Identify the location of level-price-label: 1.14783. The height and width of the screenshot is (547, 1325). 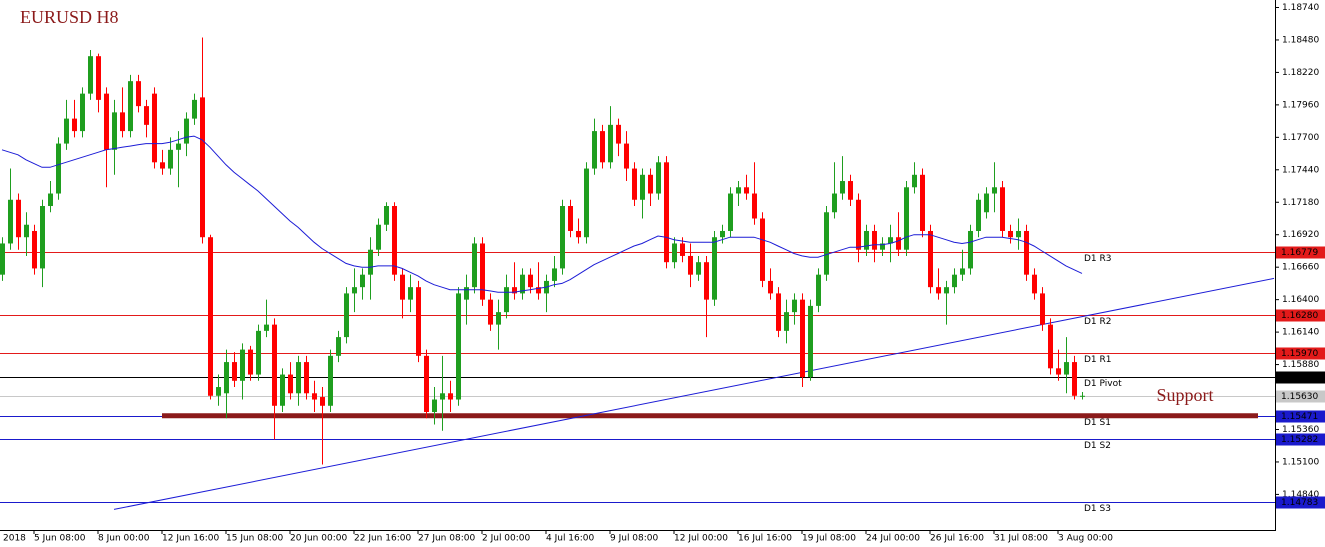
(1299, 503).